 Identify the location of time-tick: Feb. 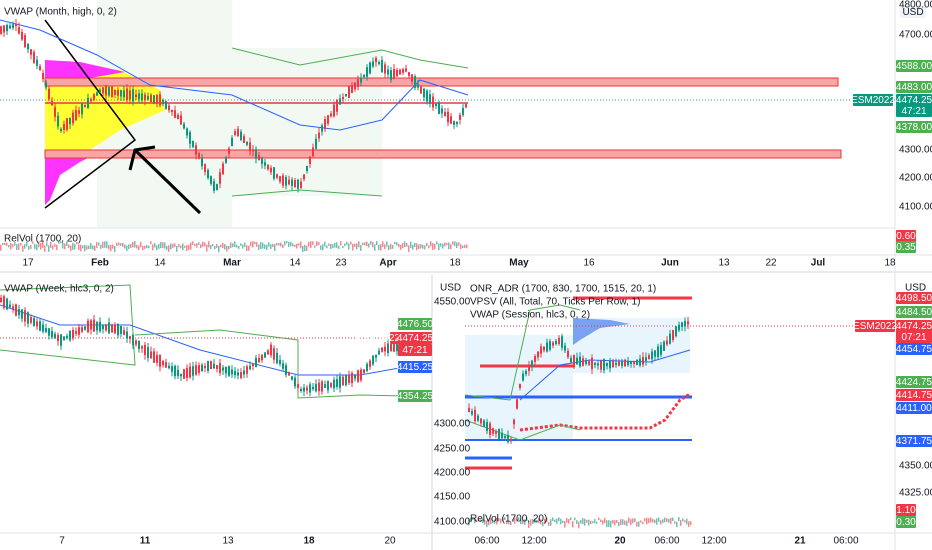
(100, 263).